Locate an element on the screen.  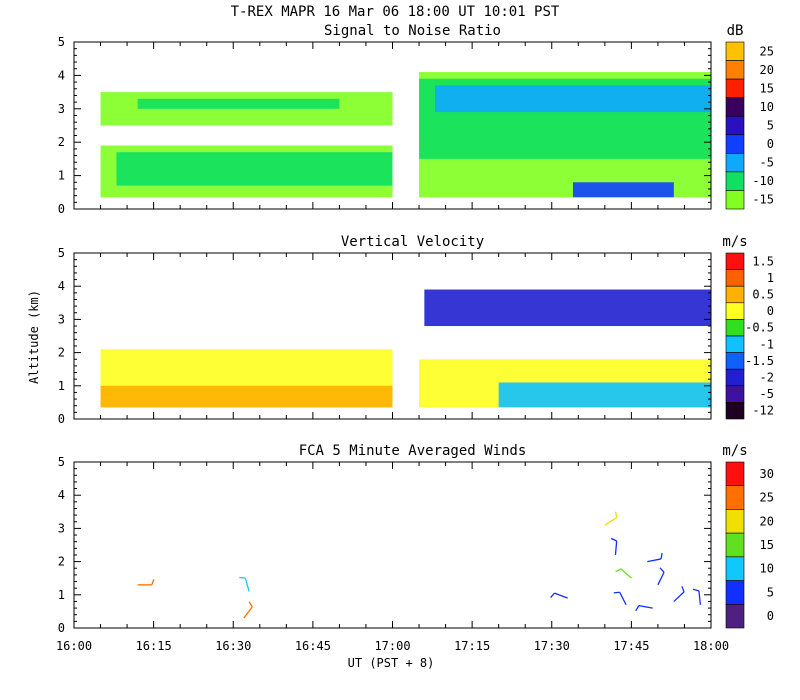
colorbar-label: -1 is located at coordinates (767, 344).